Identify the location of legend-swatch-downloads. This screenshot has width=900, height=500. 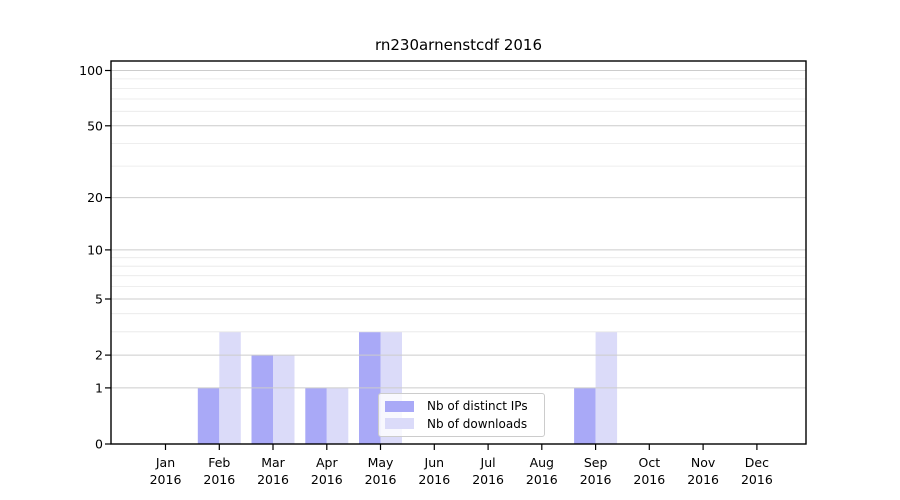
(399, 424).